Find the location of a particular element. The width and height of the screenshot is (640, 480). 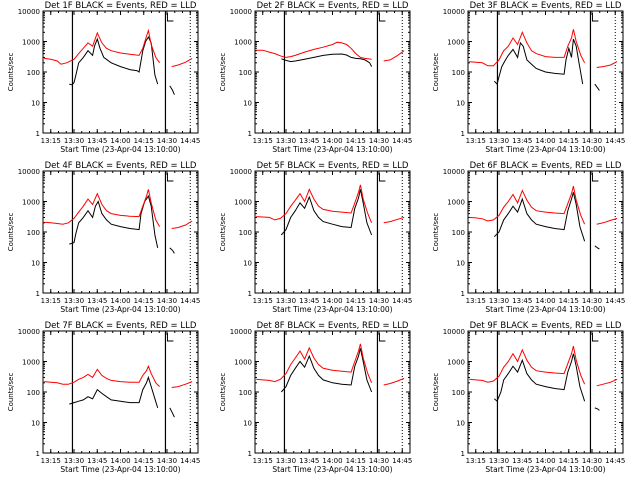

panel-title: Det 6F BLACK = Events, RED = LLD is located at coordinates (546, 166).